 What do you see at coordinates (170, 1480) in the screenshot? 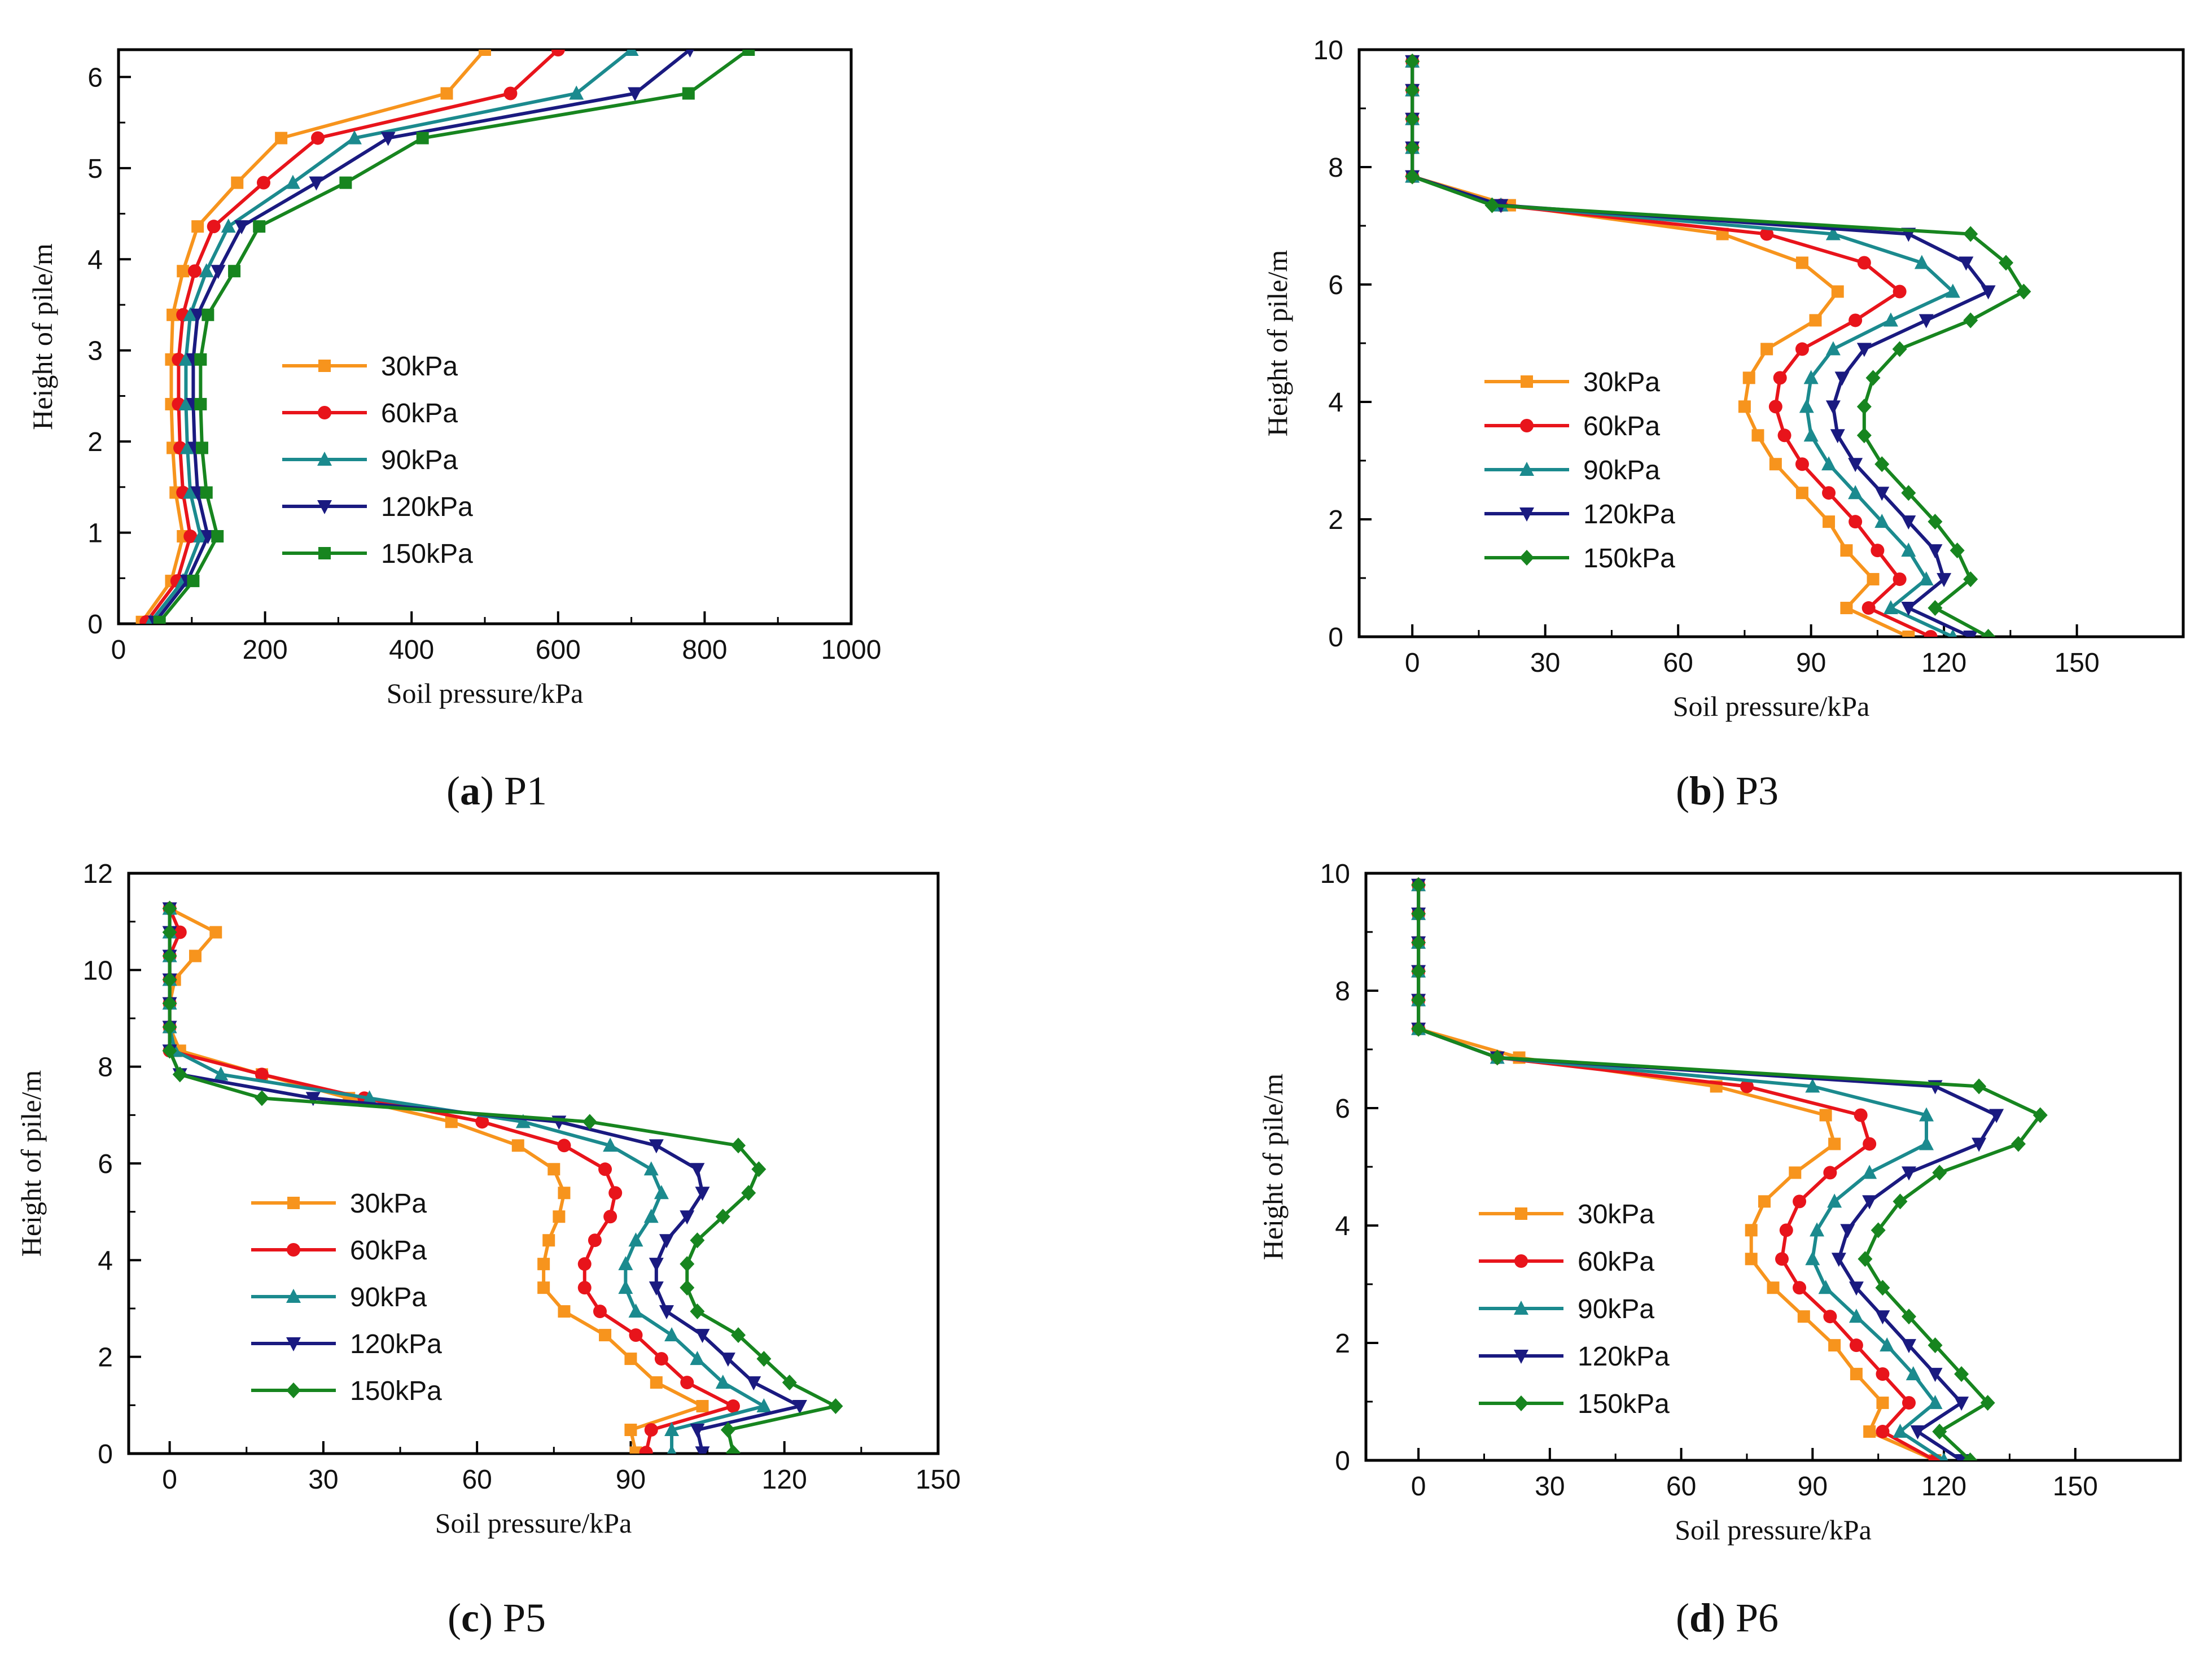
I see `panel-c-x-tick-label: 0` at bounding box center [170, 1480].